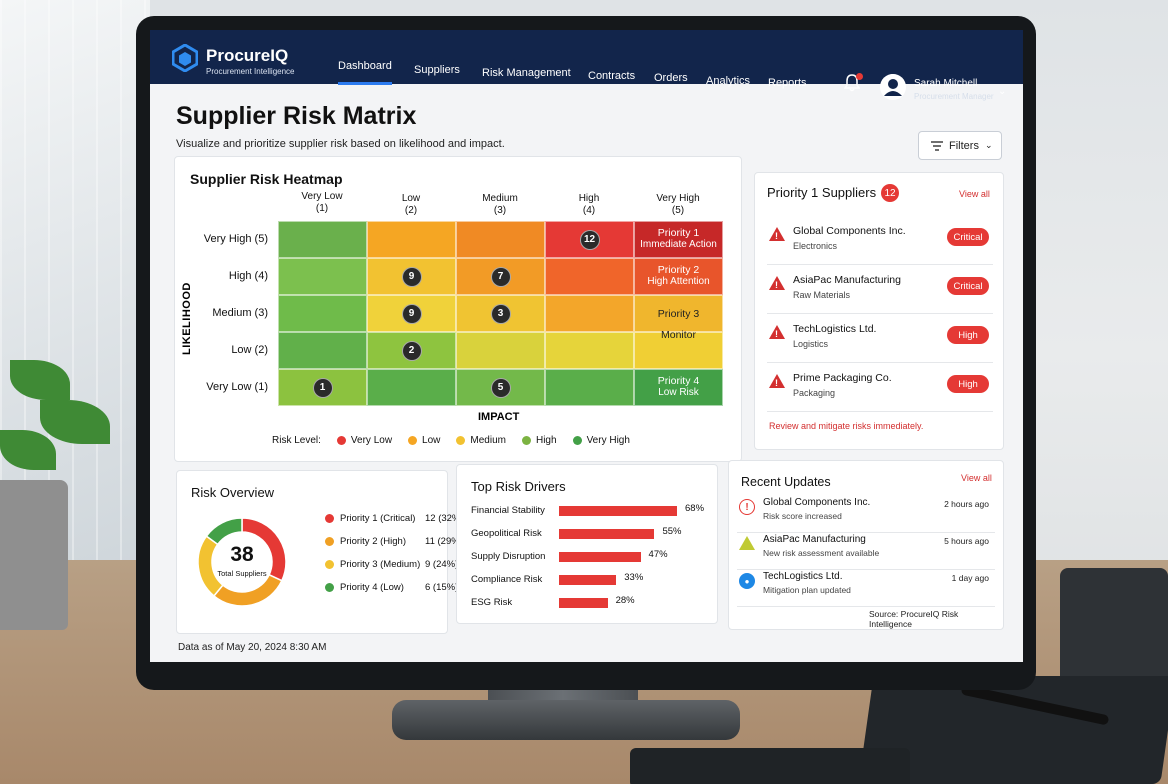  I want to click on avatar, so click(893, 87).